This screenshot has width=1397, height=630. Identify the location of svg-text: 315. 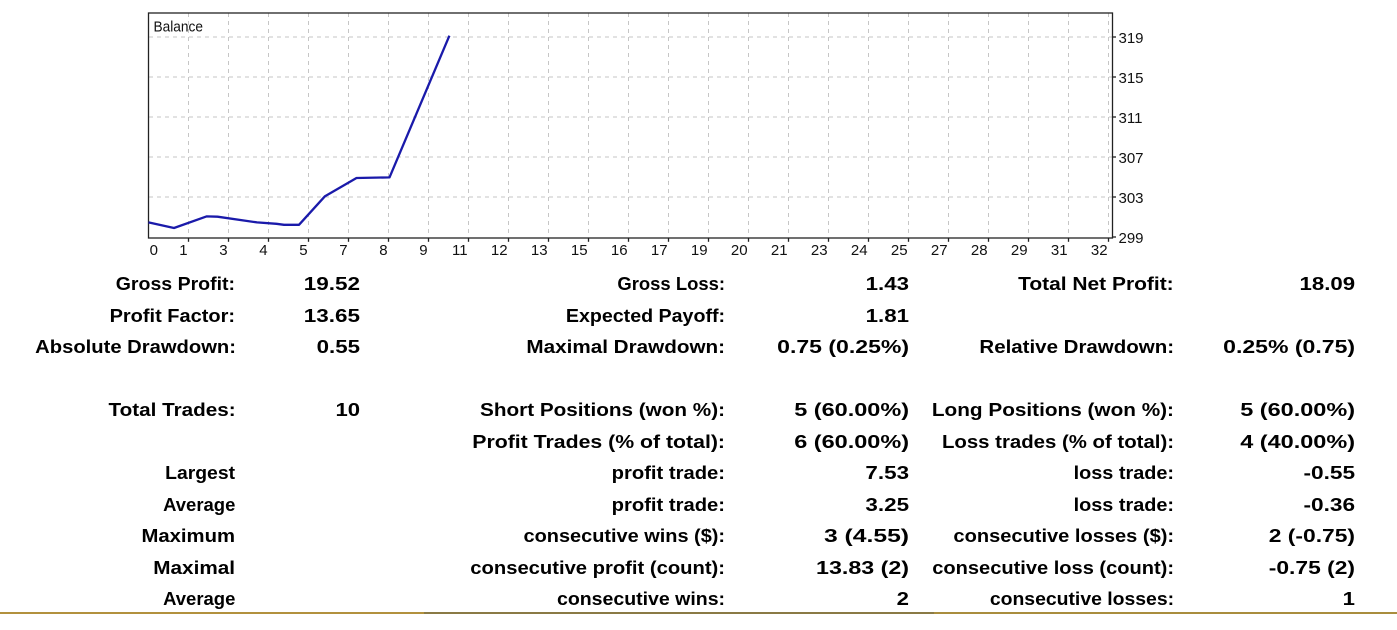
(1131, 78).